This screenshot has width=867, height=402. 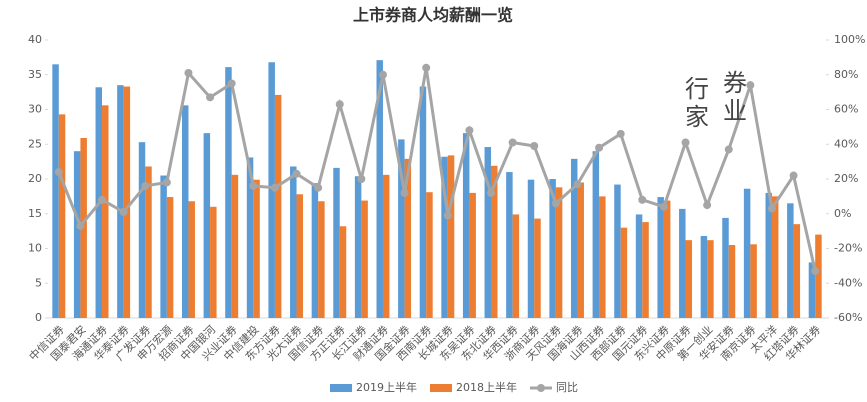 What do you see at coordinates (567, 387) in the screenshot?
I see `legend-label: 同比` at bounding box center [567, 387].